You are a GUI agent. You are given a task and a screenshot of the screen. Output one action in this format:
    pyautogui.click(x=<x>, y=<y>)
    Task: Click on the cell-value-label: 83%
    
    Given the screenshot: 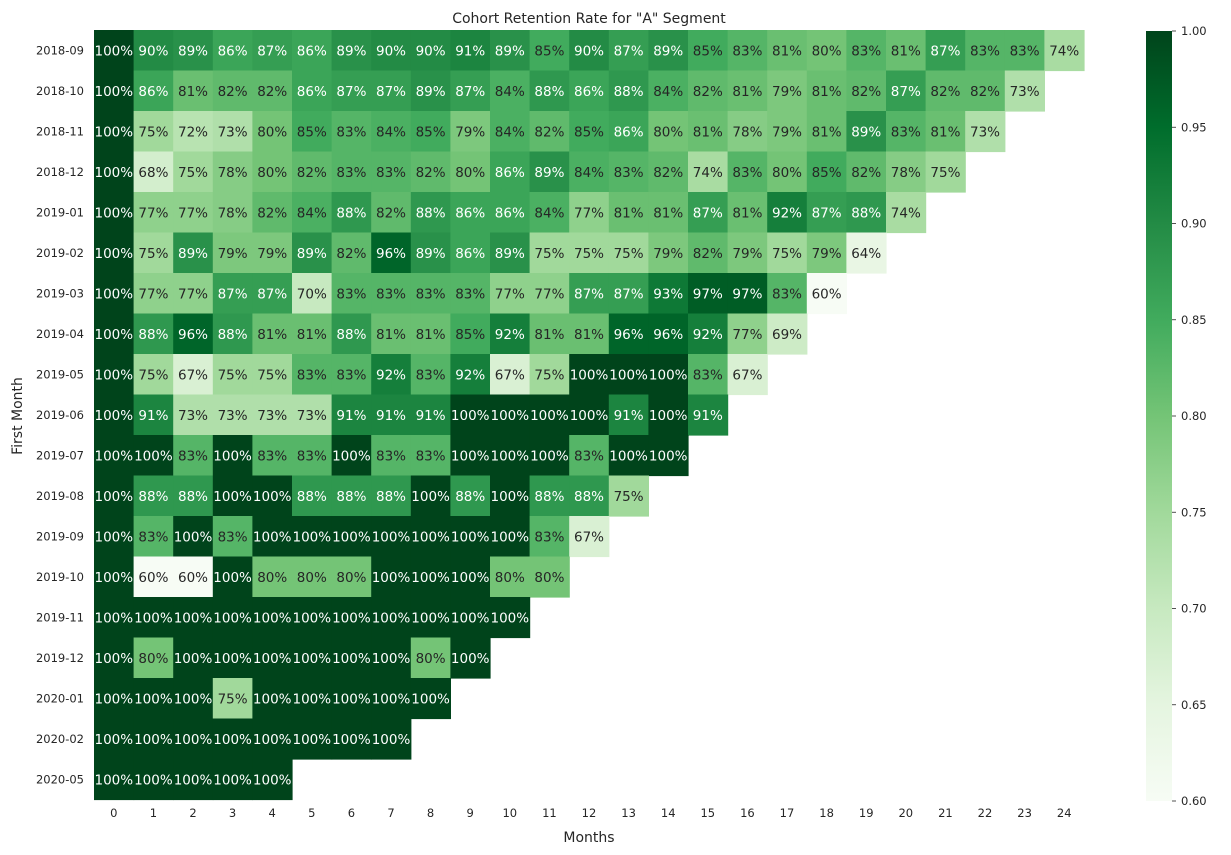 What is the action you would take?
    pyautogui.click(x=985, y=51)
    